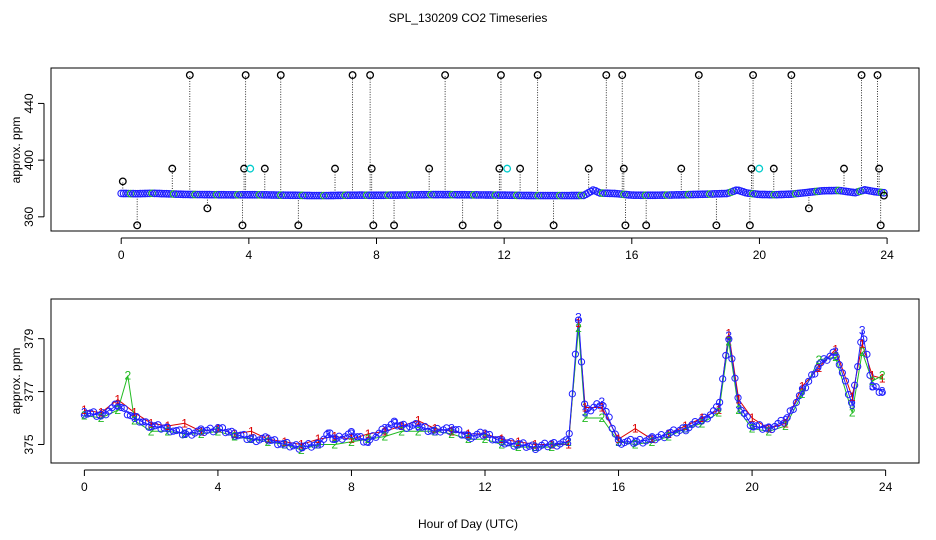 The height and width of the screenshot is (540, 936). What do you see at coordinates (752, 487) in the screenshot?
I see `bottom-x-tick-label: 20` at bounding box center [752, 487].